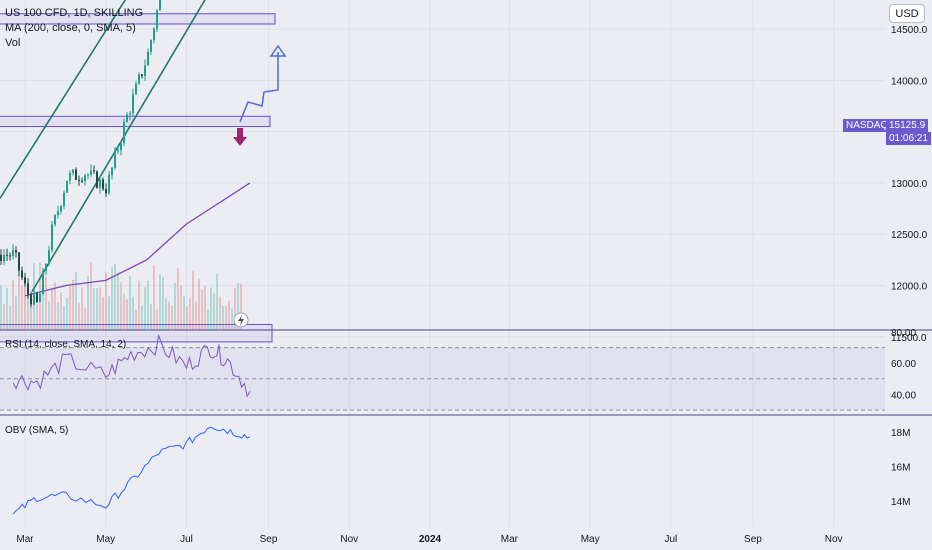  I want to click on obv-tick-label: 14M, so click(900, 502).